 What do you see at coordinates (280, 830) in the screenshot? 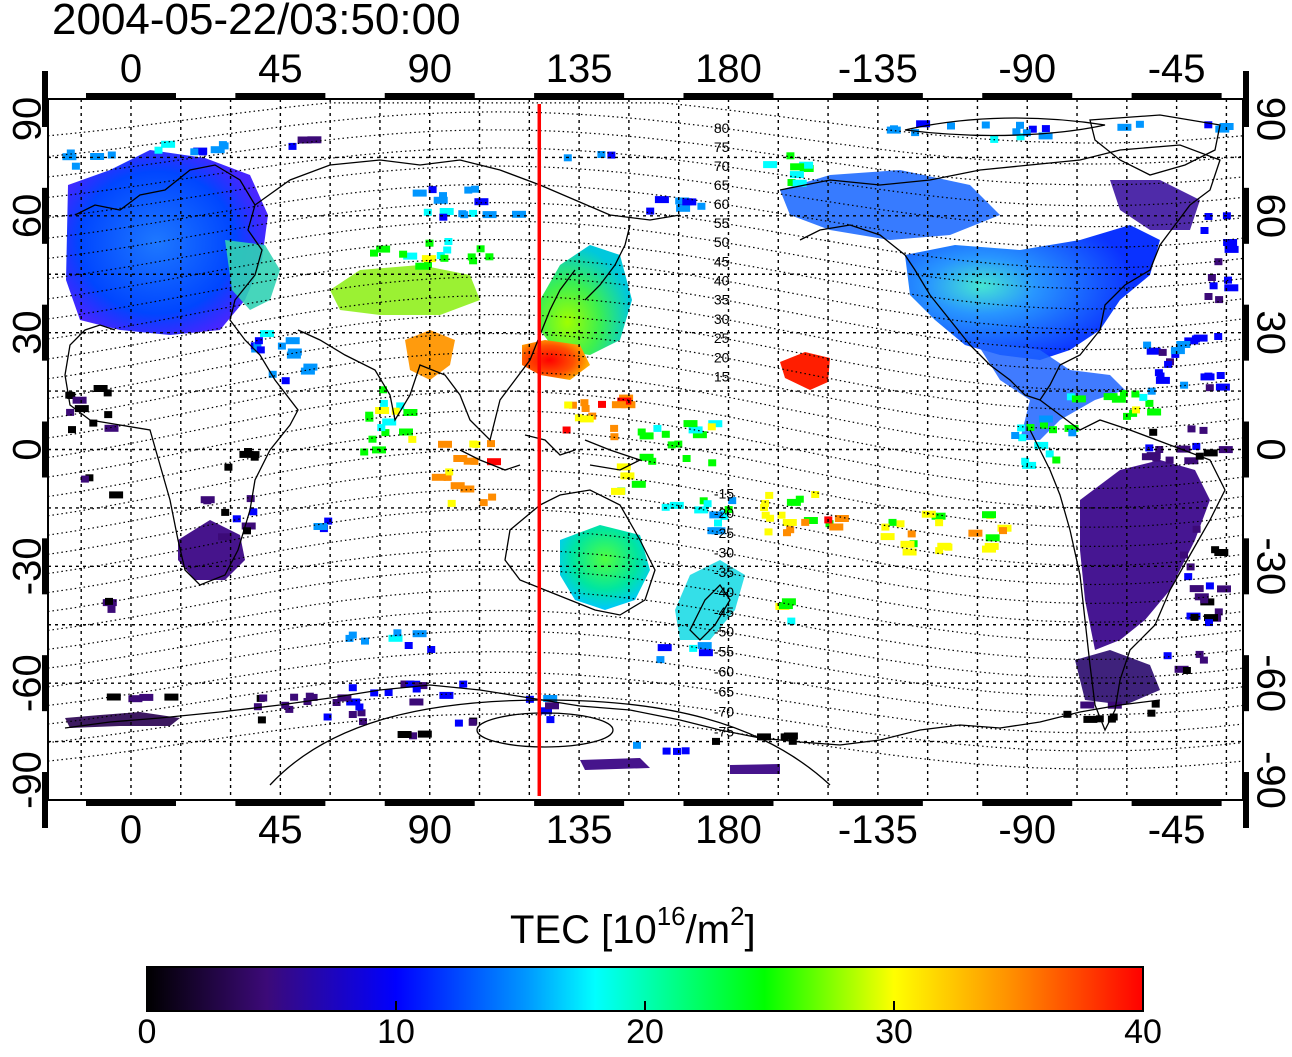
I see `lon-tick-label-bottom: 45` at bounding box center [280, 830].